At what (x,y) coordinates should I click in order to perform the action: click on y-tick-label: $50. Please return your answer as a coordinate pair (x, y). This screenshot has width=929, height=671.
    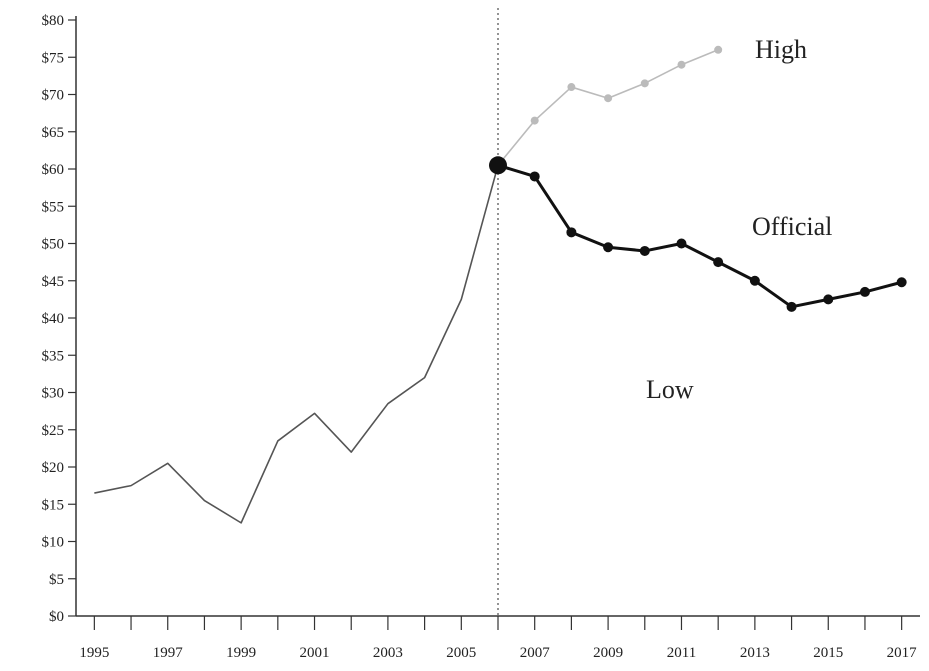
    Looking at the image, I should click on (53, 245).